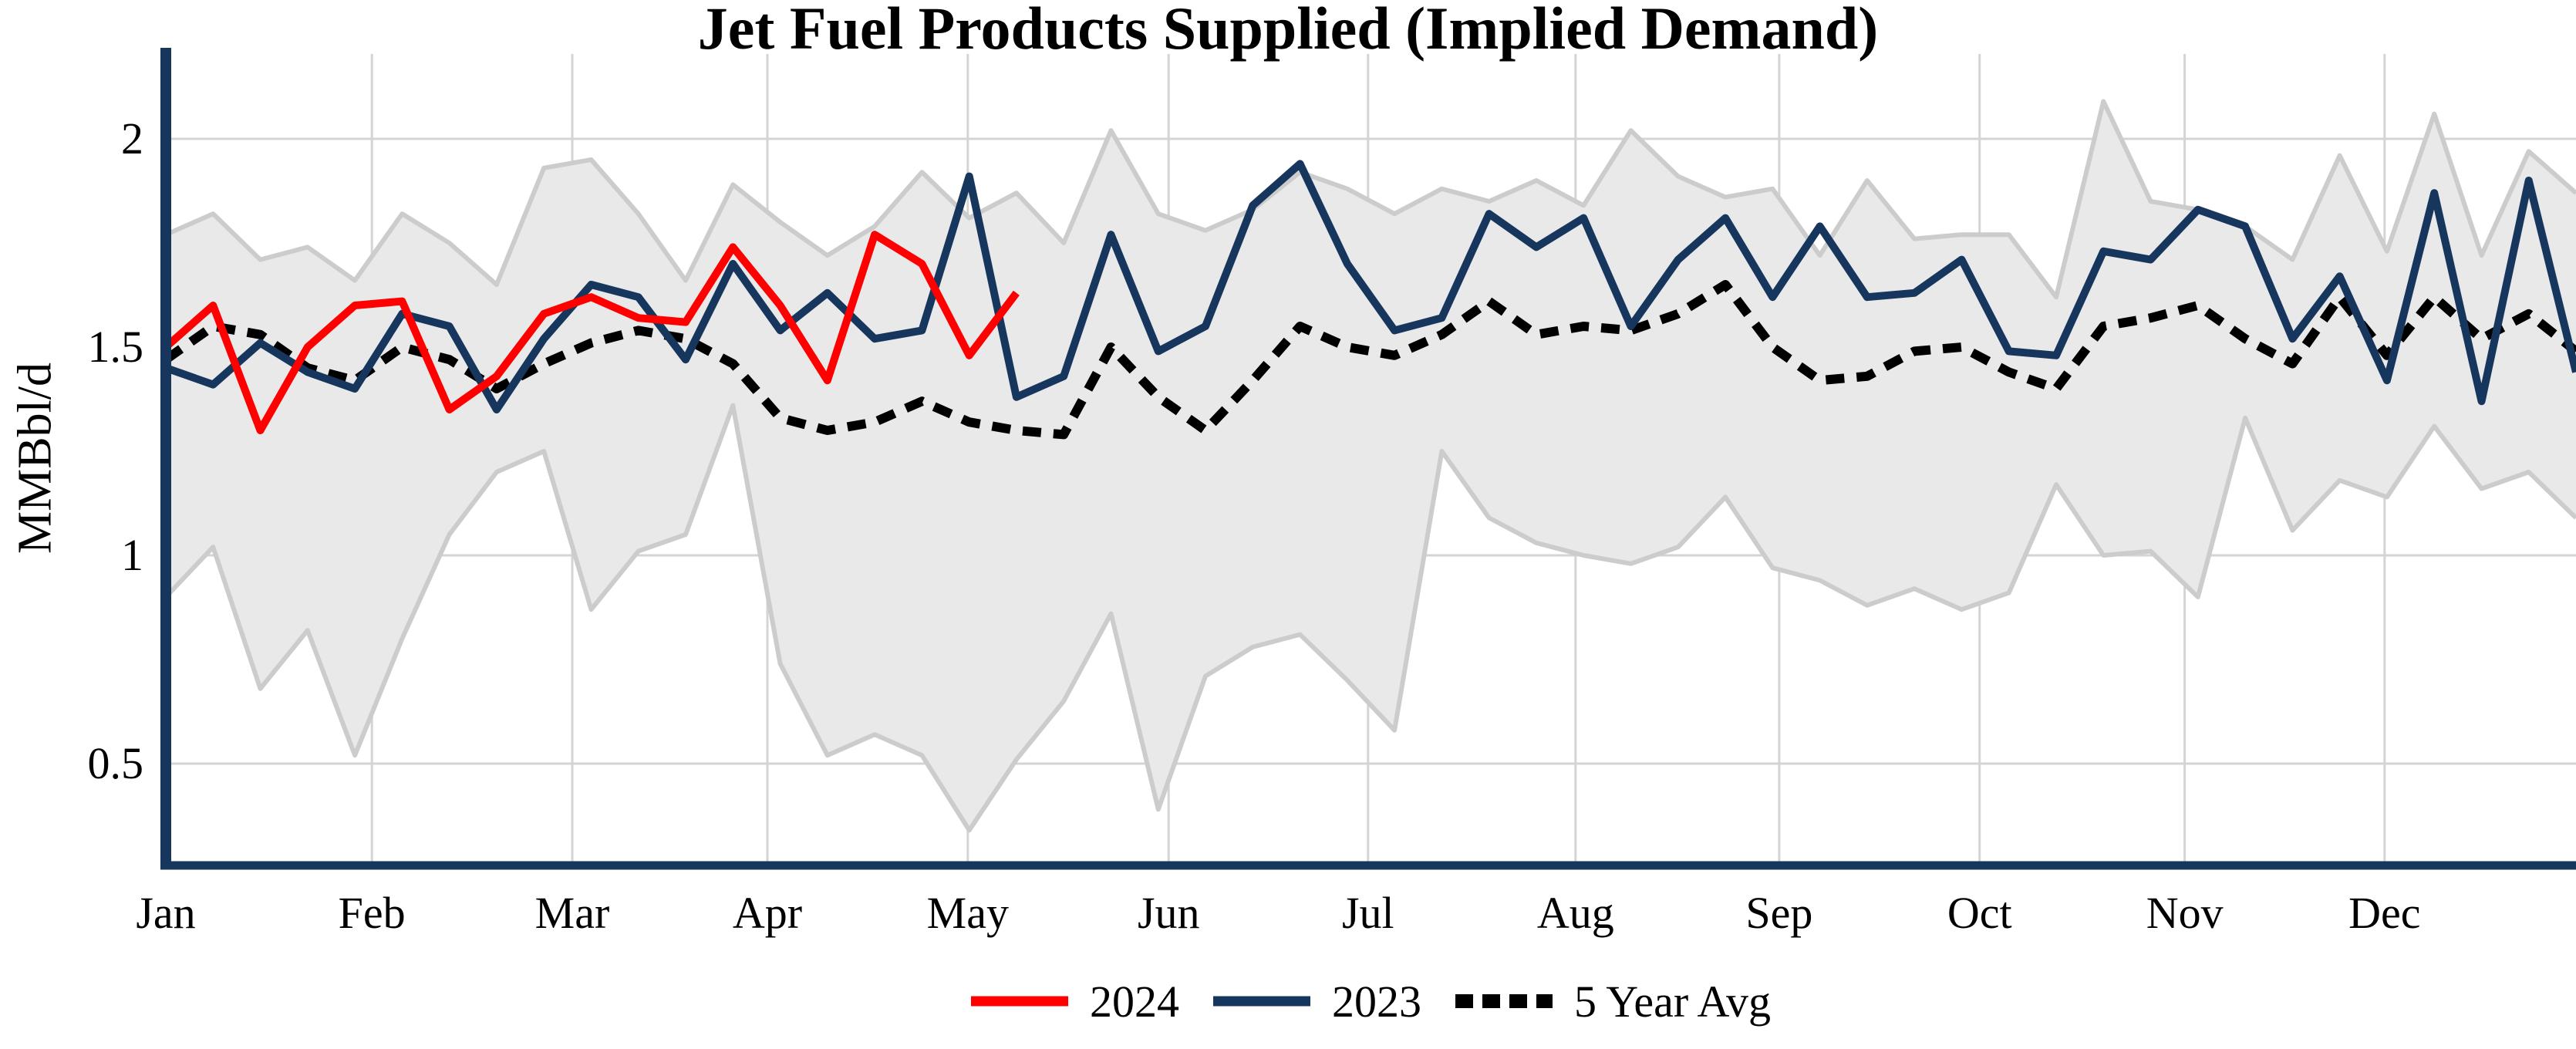  I want to click on y-axis-label: MMBbl/d, so click(35, 459).